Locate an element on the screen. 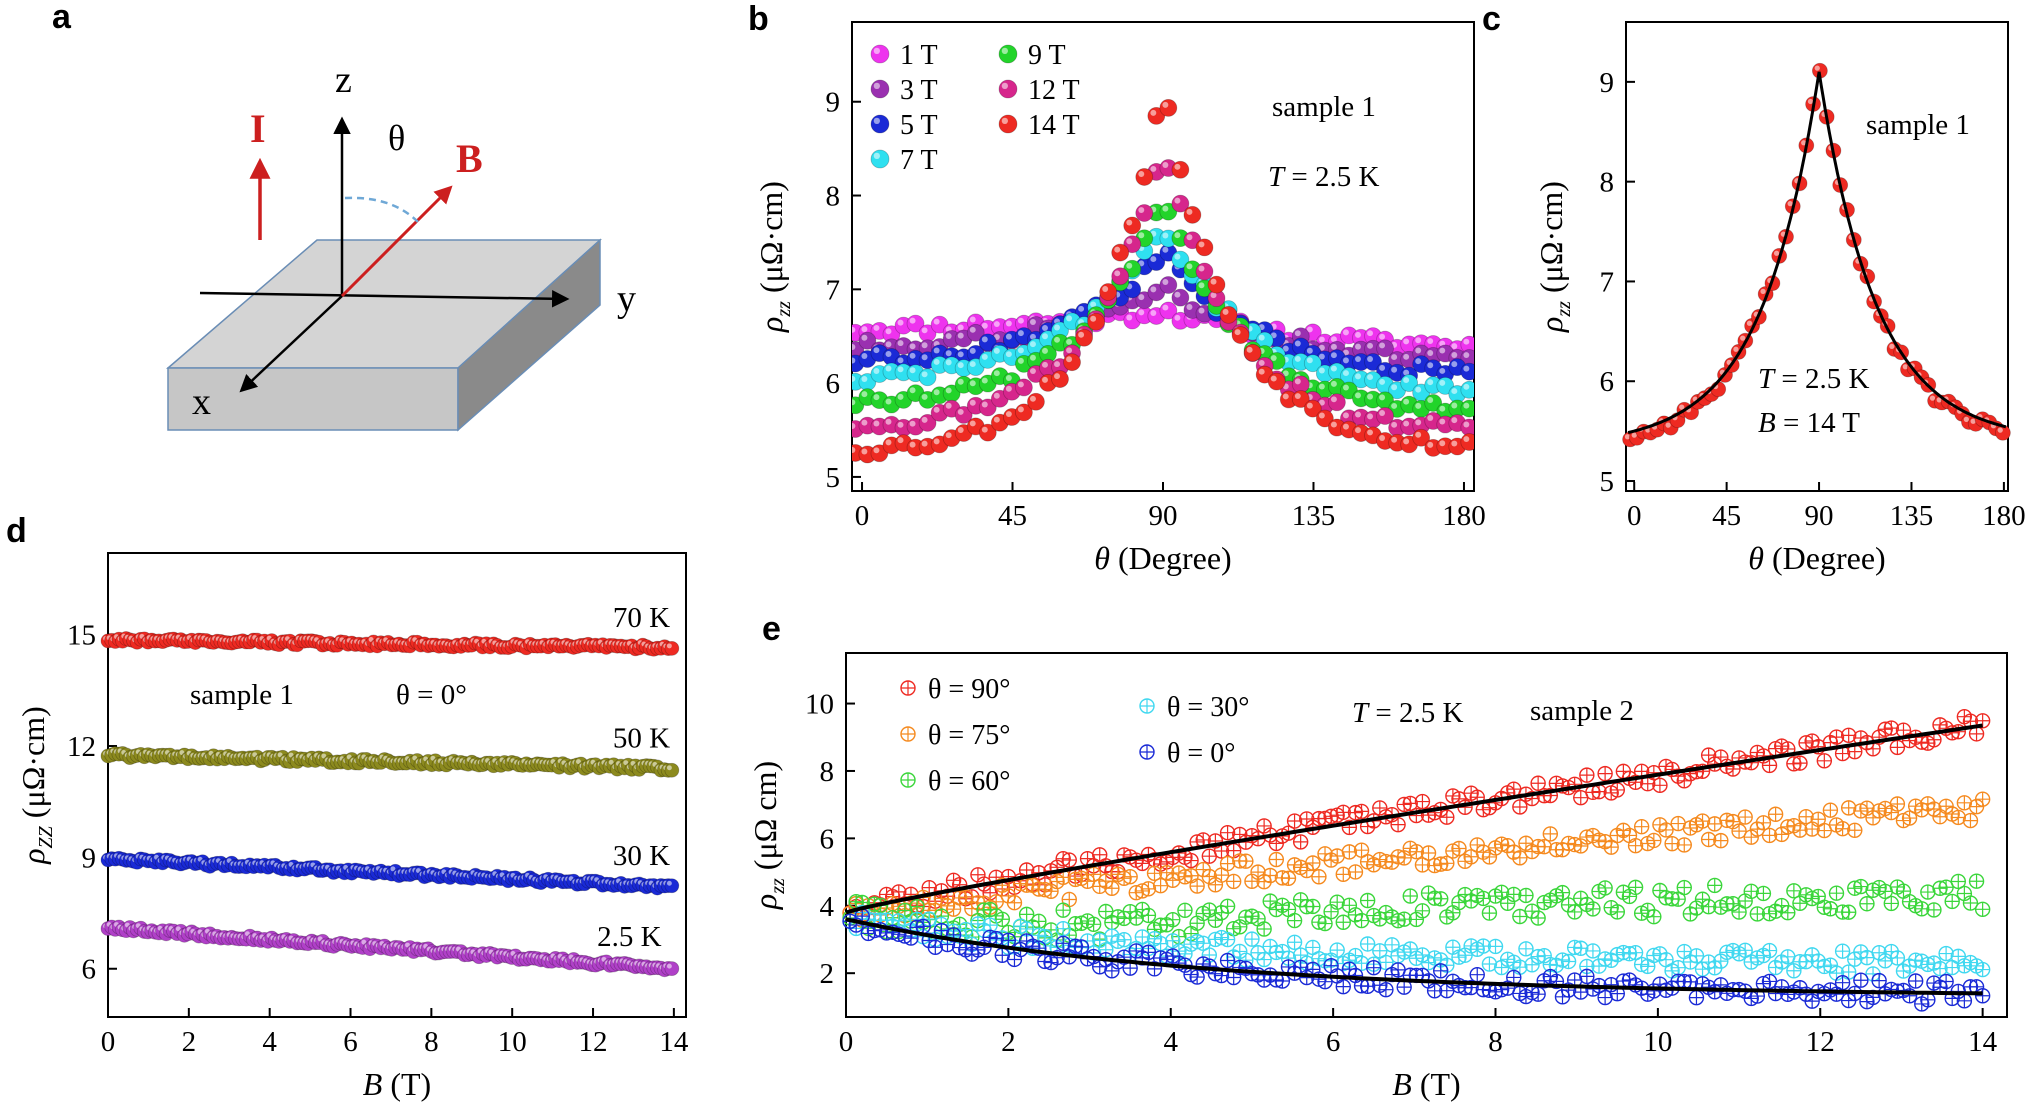 This screenshot has height=1110, width=2026. x-tick-label: 2 is located at coordinates (189, 1042).